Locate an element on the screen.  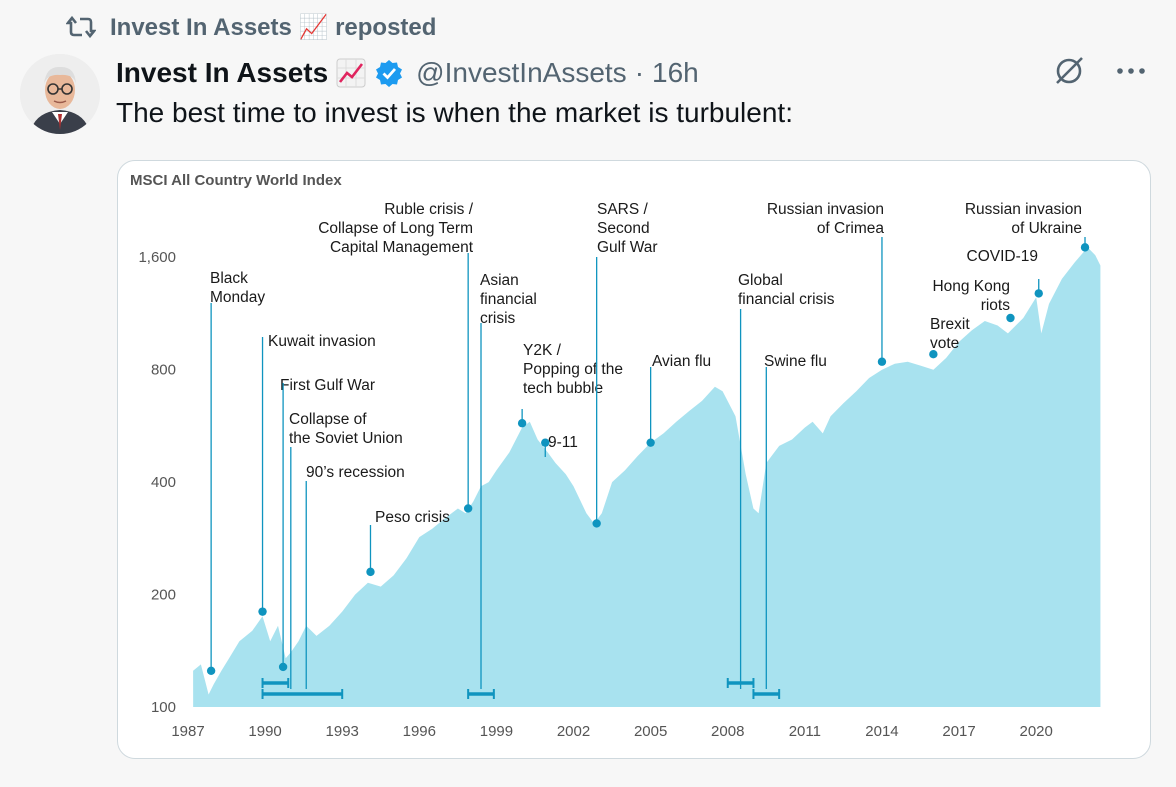
tweet-header: Invest In Assets @InvestInAssets · 16h is located at coordinates (407, 73).